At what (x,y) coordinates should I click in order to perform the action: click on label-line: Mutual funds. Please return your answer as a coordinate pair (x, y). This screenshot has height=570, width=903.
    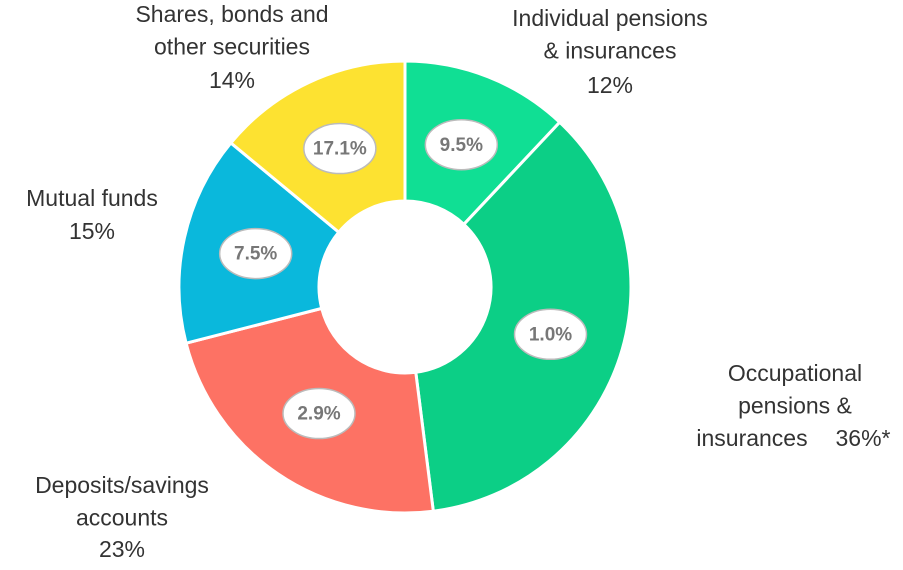
    Looking at the image, I should click on (92, 198).